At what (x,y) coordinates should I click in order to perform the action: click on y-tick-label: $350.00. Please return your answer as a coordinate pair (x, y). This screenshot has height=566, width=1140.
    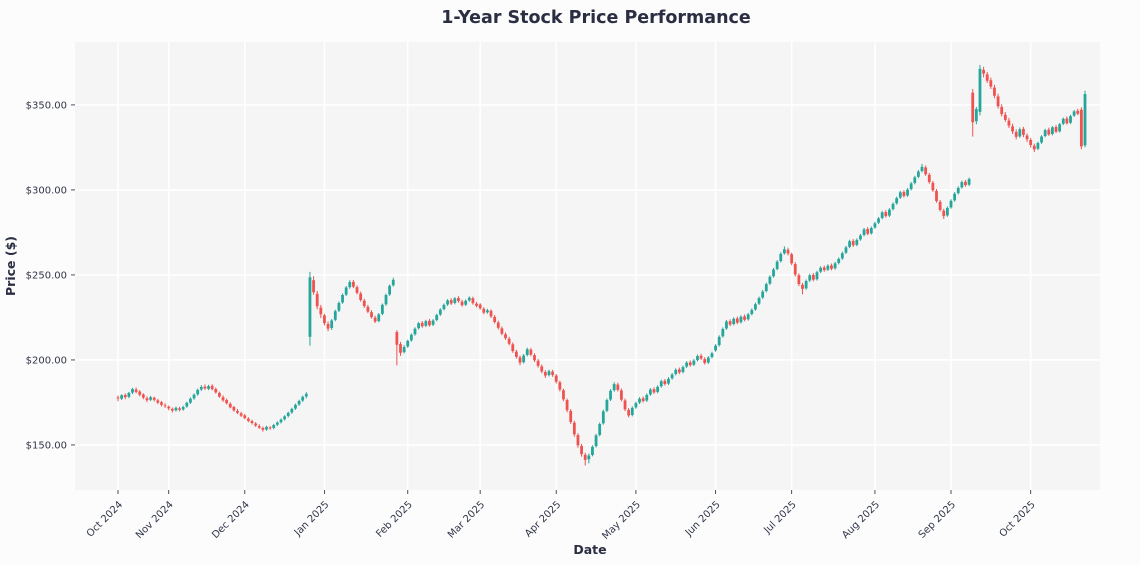
    Looking at the image, I should click on (46, 105).